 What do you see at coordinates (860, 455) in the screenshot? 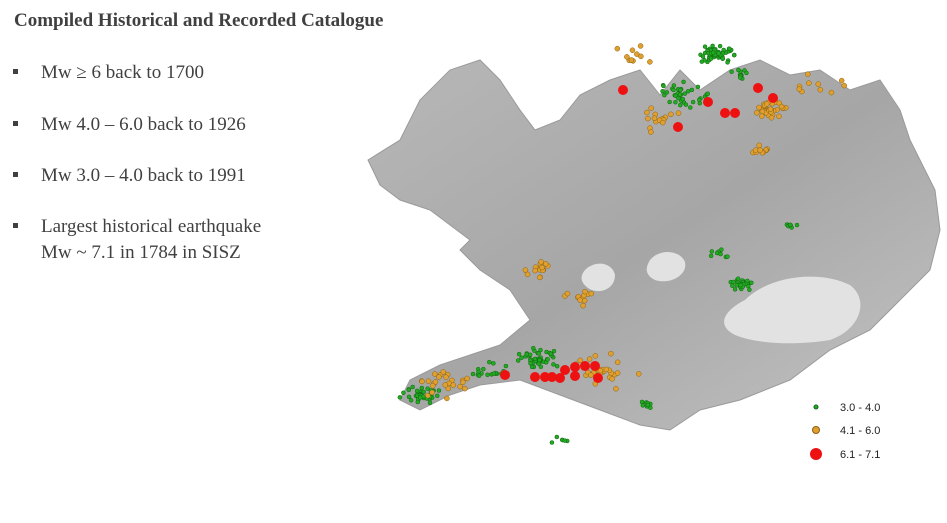
I see `legend-label: 6.1 - 7.1` at bounding box center [860, 455].